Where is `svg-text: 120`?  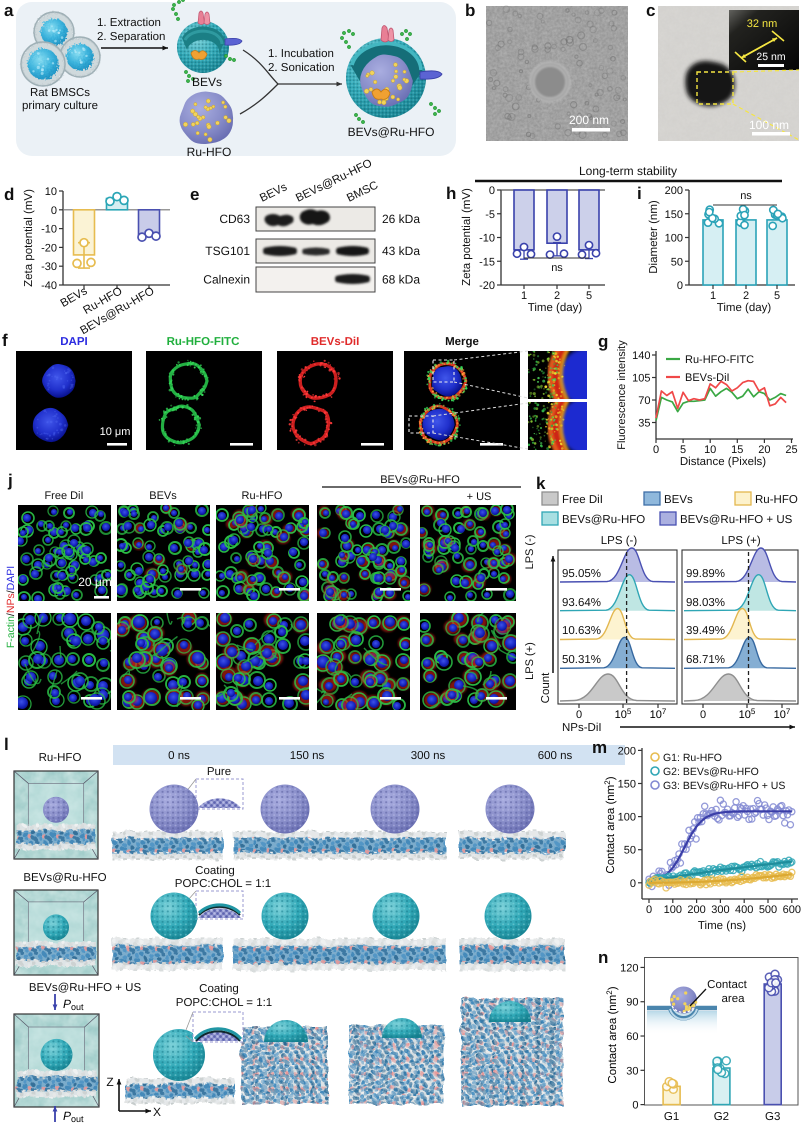 svg-text: 120 is located at coordinates (629, 968).